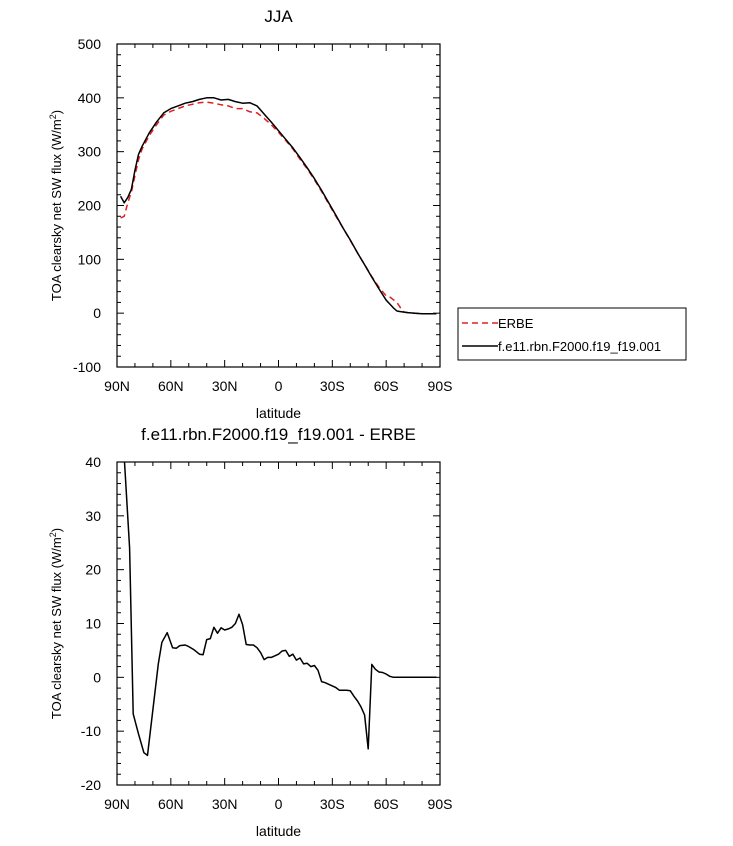 The height and width of the screenshot is (846, 733). Describe the element at coordinates (93, 516) in the screenshot. I see `y-tick-label: 30` at that location.